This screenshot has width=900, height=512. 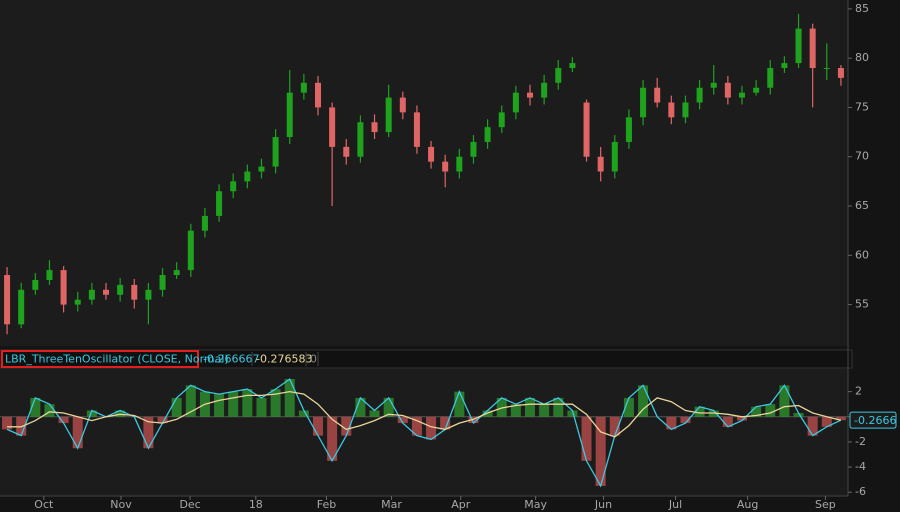 What do you see at coordinates (860, 466) in the screenshot?
I see `y-tick-label: -4` at bounding box center [860, 466].